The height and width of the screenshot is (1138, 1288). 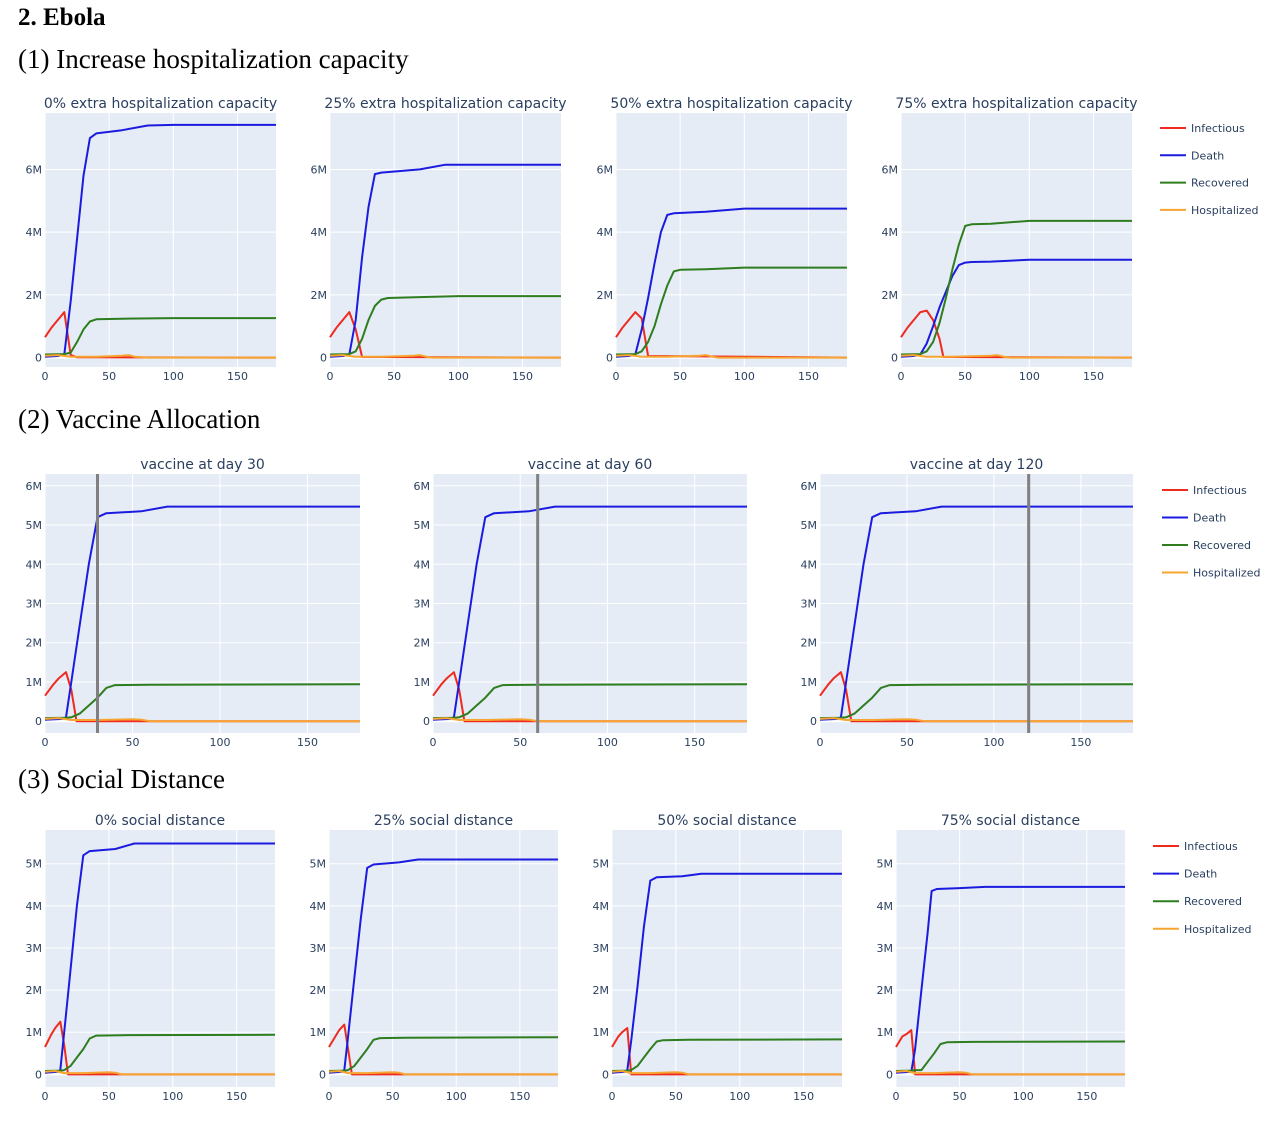 I want to click on chart-social-10: 0 50 100 150 0 1M 2M 3M 4M 5M 75% social distance, so click(x=1001, y=958).